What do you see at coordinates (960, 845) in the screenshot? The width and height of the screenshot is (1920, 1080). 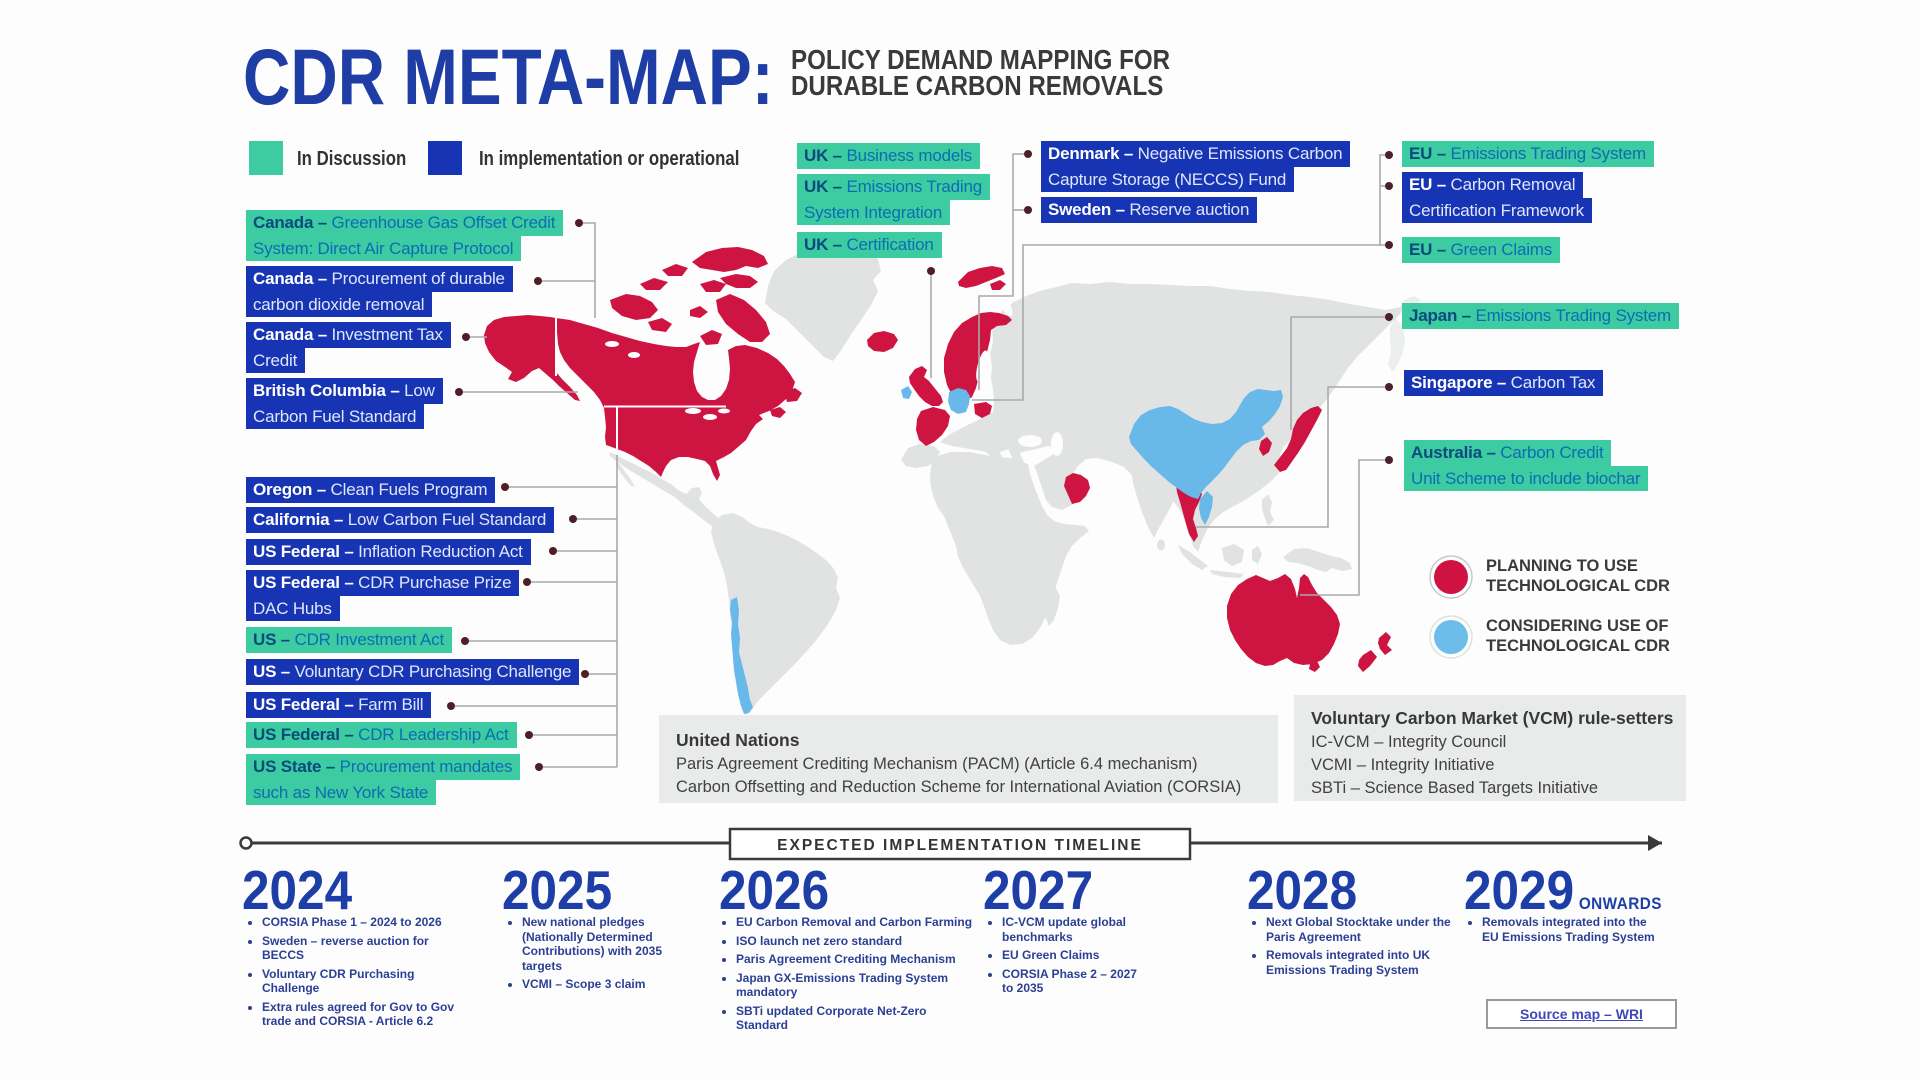 I see `svg-text:EXPECTED IMPLEMENTATION TIMELI: EXPECTED IMPLEMENTATION TIMELINE` at bounding box center [960, 845].